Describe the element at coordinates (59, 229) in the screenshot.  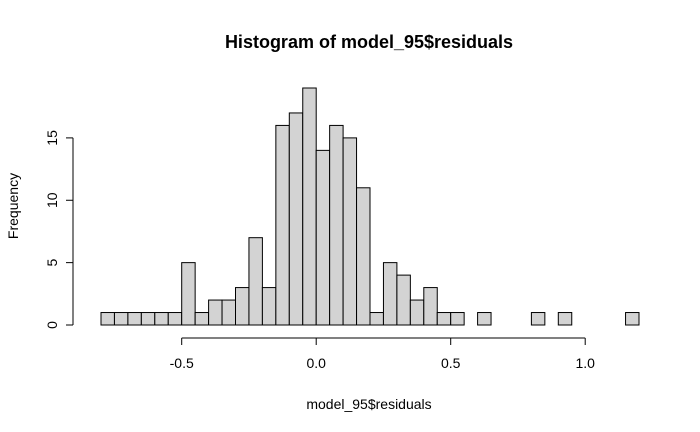
I see `y-axis: 0 5 10 15` at that location.